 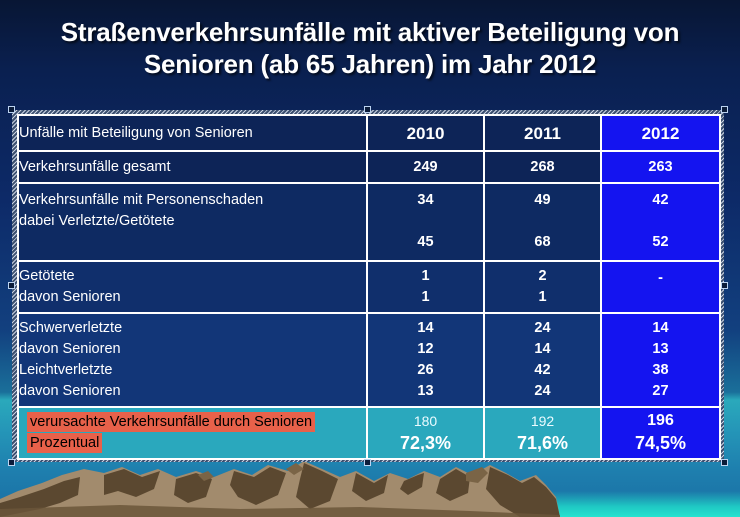 What do you see at coordinates (11, 285) in the screenshot?
I see `resize-handle-middle-left` at bounding box center [11, 285].